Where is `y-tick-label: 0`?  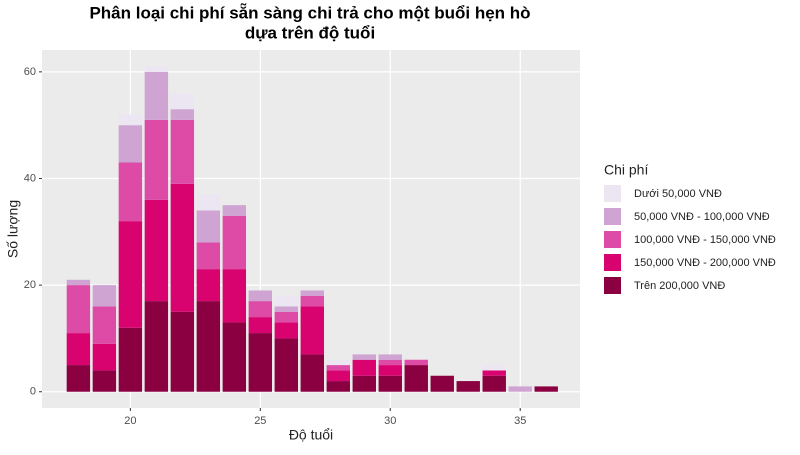 y-tick-label: 0 is located at coordinates (33, 392).